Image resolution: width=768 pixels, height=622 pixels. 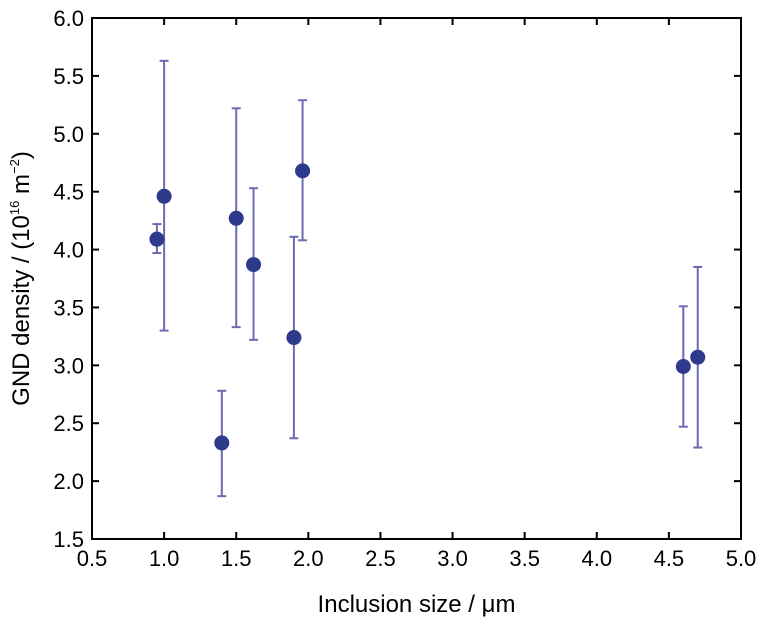 What do you see at coordinates (21, 155) in the screenshot?
I see `y-axis-title-suffix: )` at bounding box center [21, 155].